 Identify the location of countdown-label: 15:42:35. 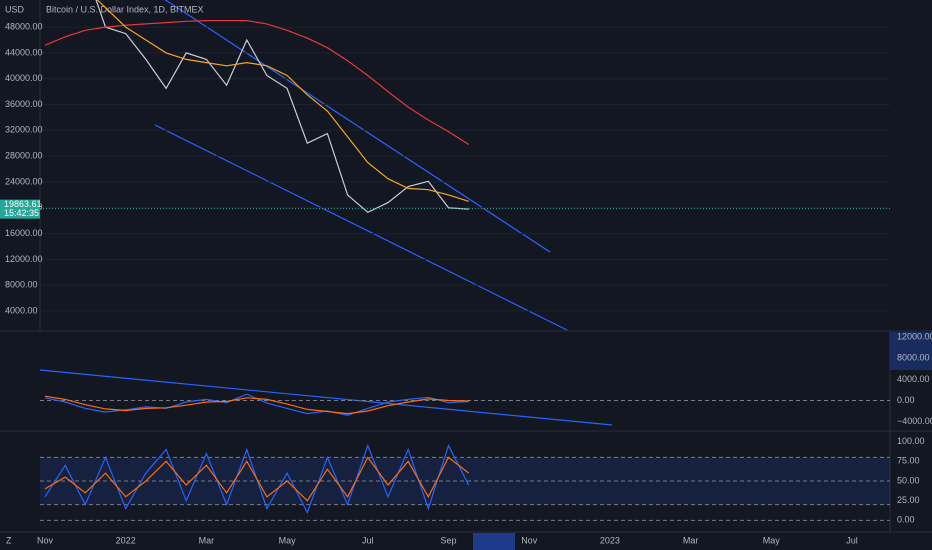
(21, 213).